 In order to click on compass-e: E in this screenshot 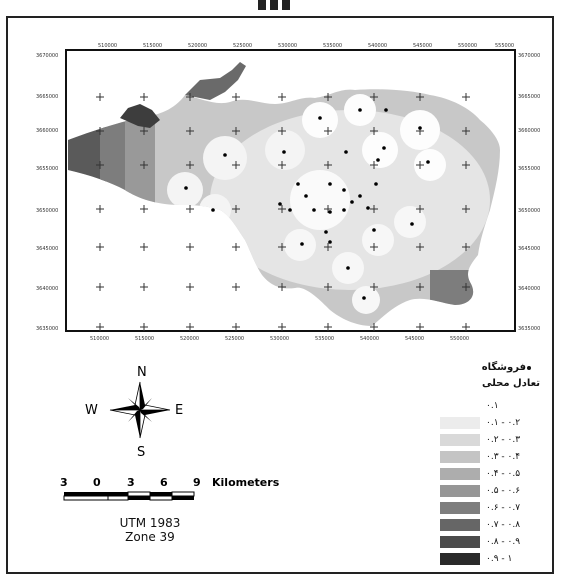, I will do `click(179, 410)`.